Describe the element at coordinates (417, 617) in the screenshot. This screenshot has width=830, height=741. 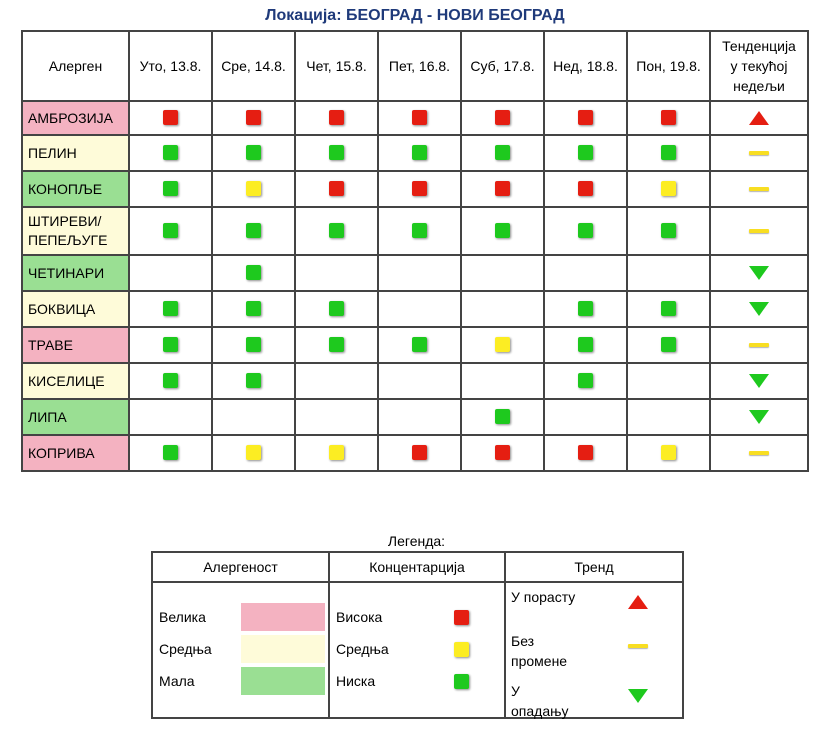
I see `legend-concentration-item: Висока` at that location.